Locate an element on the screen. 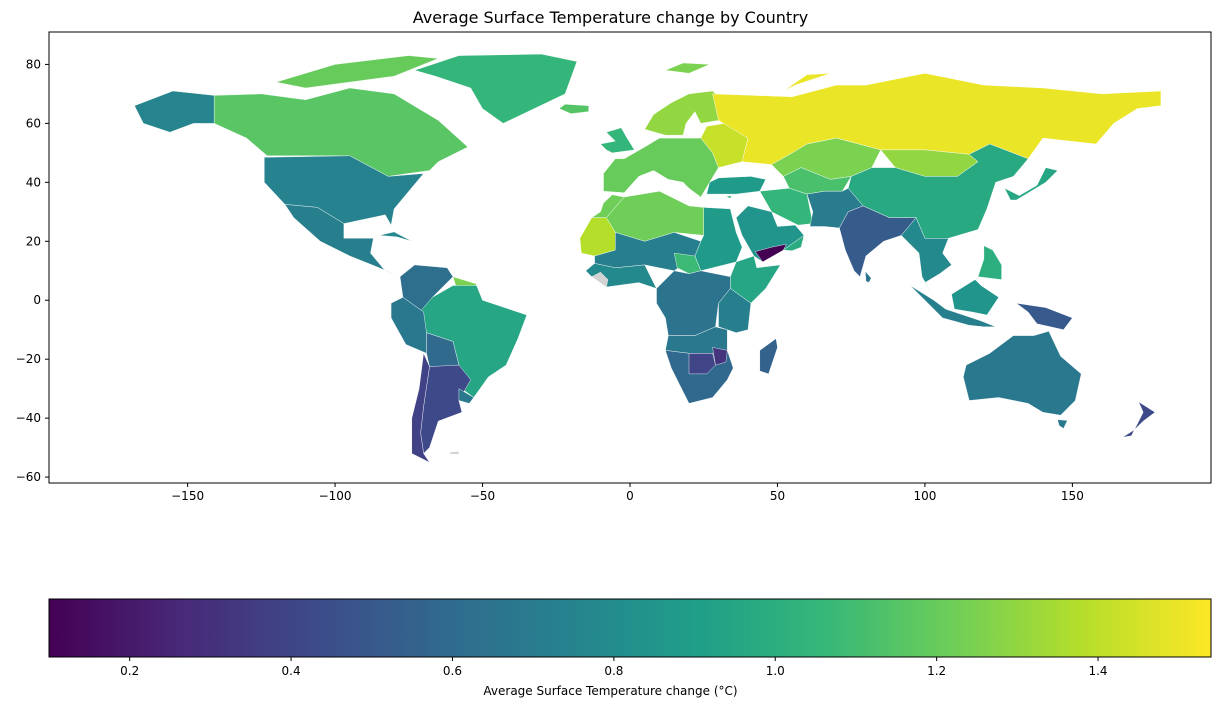 The image size is (1221, 710). colorbar-label: Average Surface Temperature change (°C) is located at coordinates (610, 691).